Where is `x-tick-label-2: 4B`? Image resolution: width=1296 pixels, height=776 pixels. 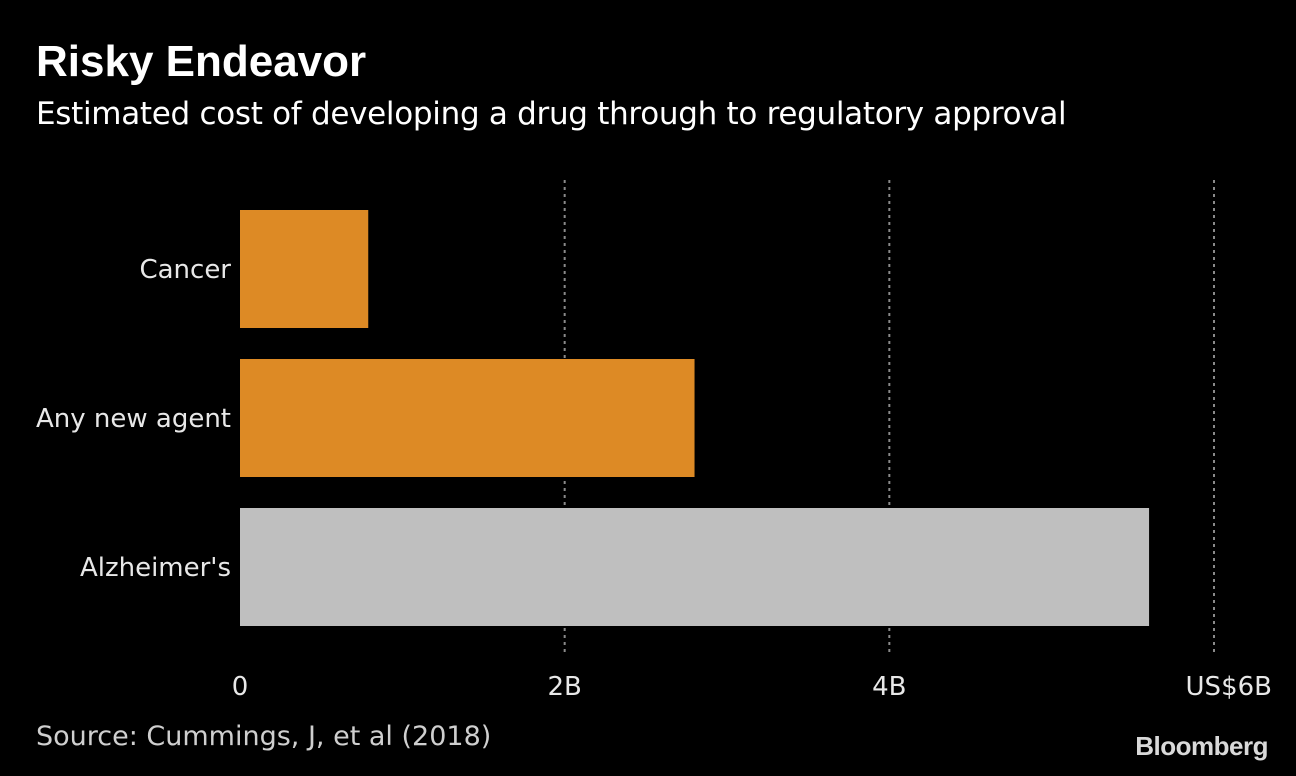 x-tick-label-2: 4B is located at coordinates (889, 687).